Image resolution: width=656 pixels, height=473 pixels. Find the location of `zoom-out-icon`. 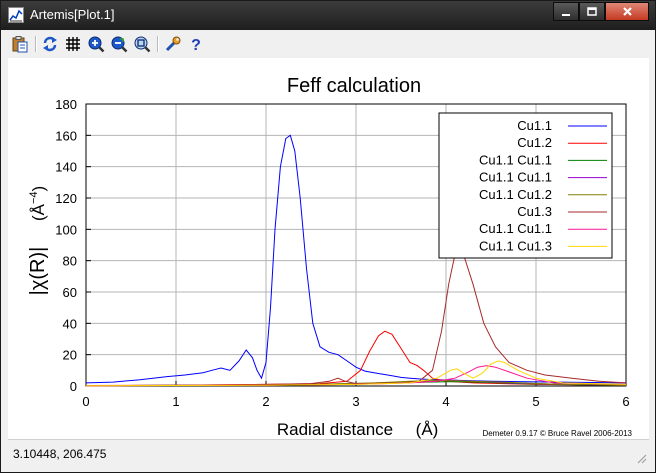

zoom-out-icon is located at coordinates (119, 44).